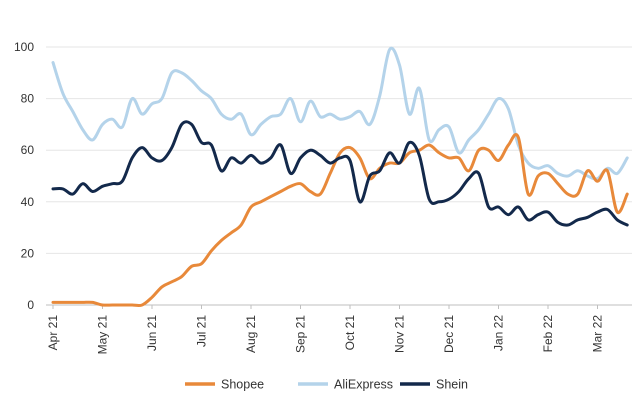  Describe the element at coordinates (400, 334) in the screenshot. I see `x-tick-label: Nov 21` at that location.